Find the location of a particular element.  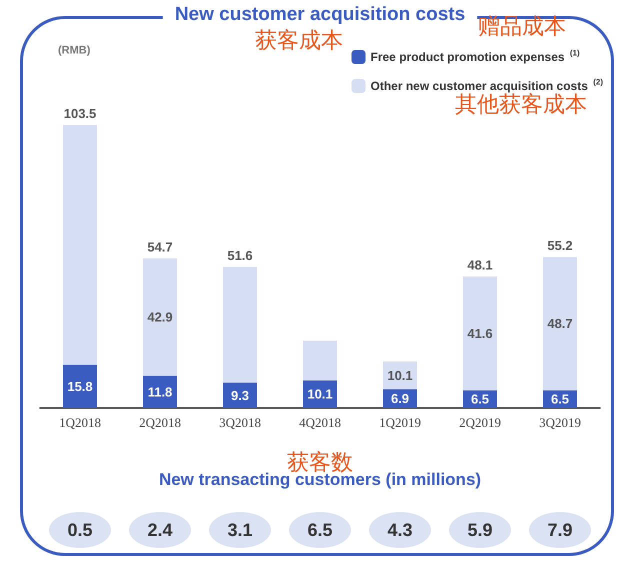

x-tick-label: 1Q2018 is located at coordinates (80, 422).